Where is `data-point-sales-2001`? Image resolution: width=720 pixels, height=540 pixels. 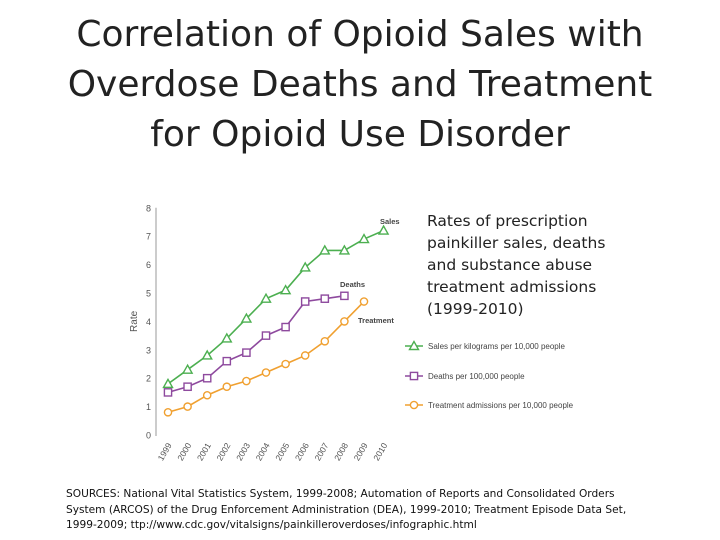 data-point-sales-2001 is located at coordinates (207, 354).